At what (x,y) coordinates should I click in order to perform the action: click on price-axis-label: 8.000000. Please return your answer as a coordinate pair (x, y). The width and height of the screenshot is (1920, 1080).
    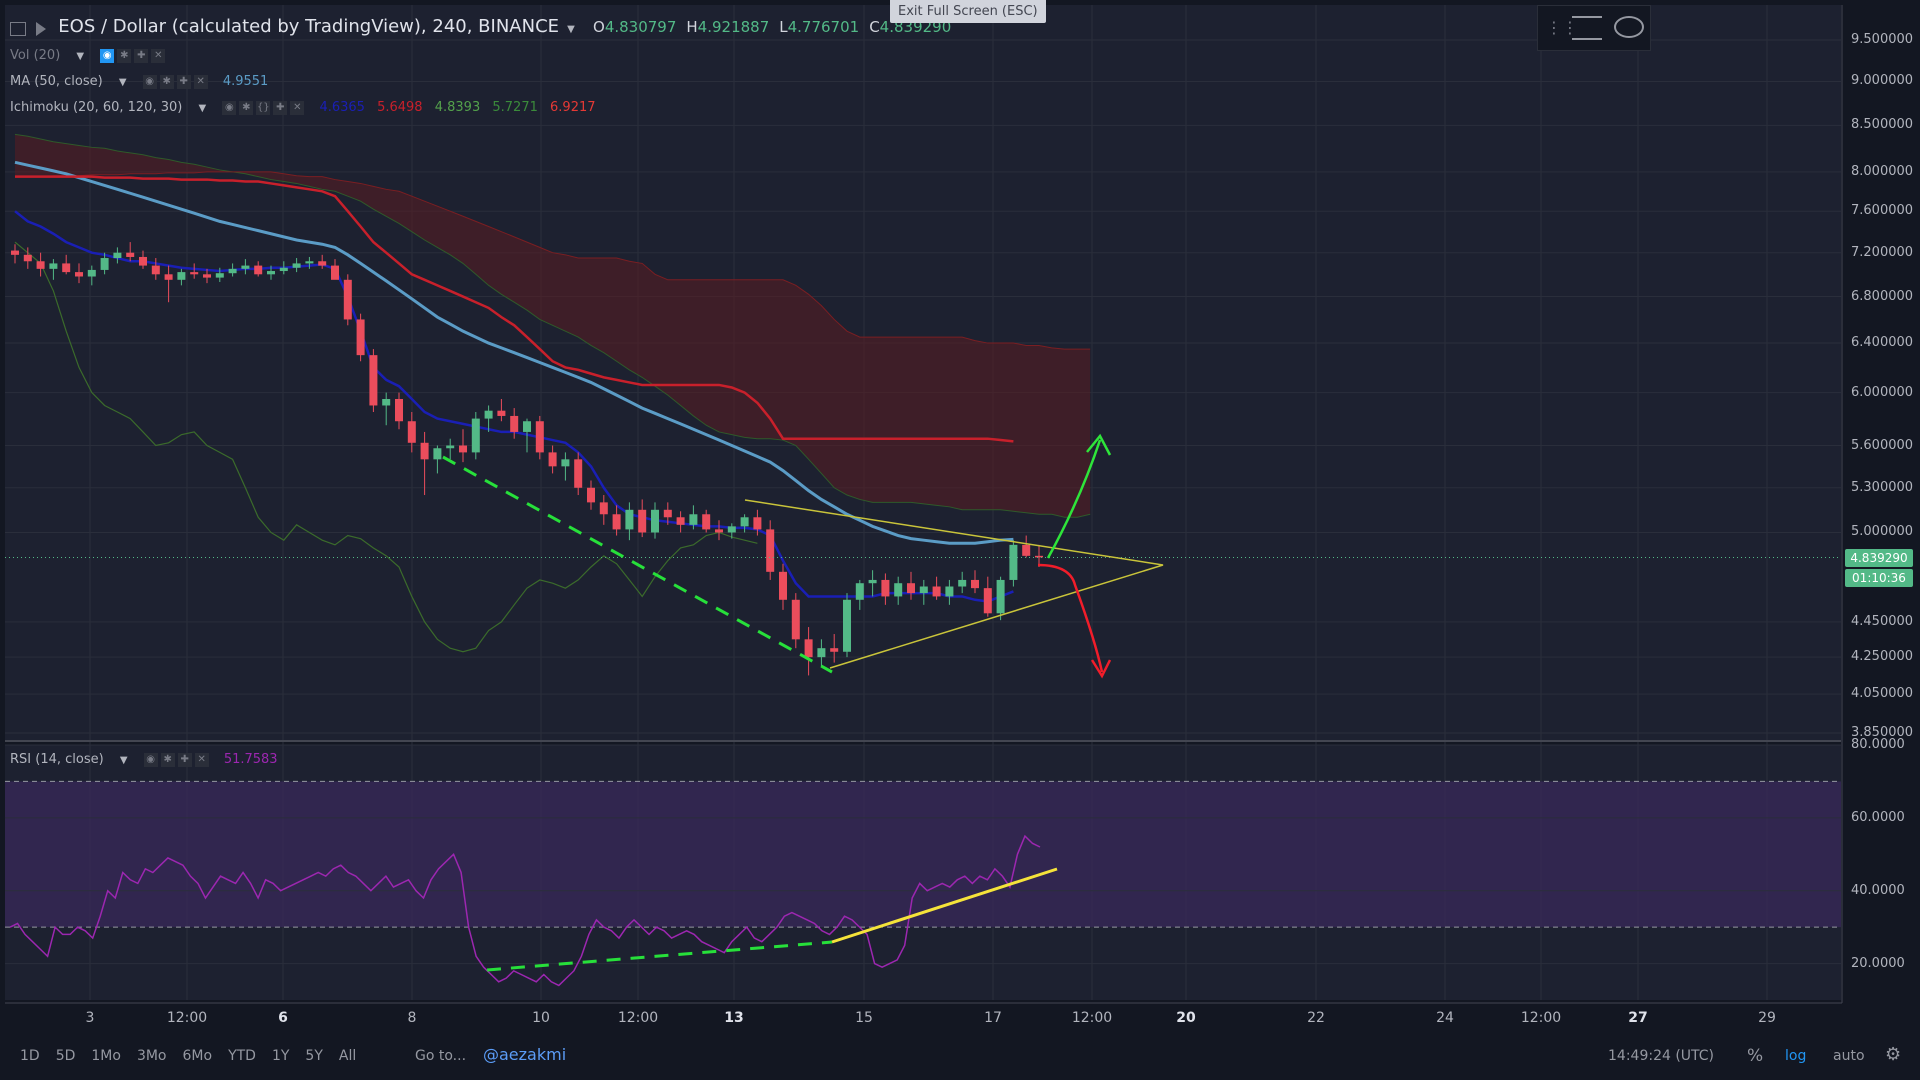
    Looking at the image, I should click on (1882, 171).